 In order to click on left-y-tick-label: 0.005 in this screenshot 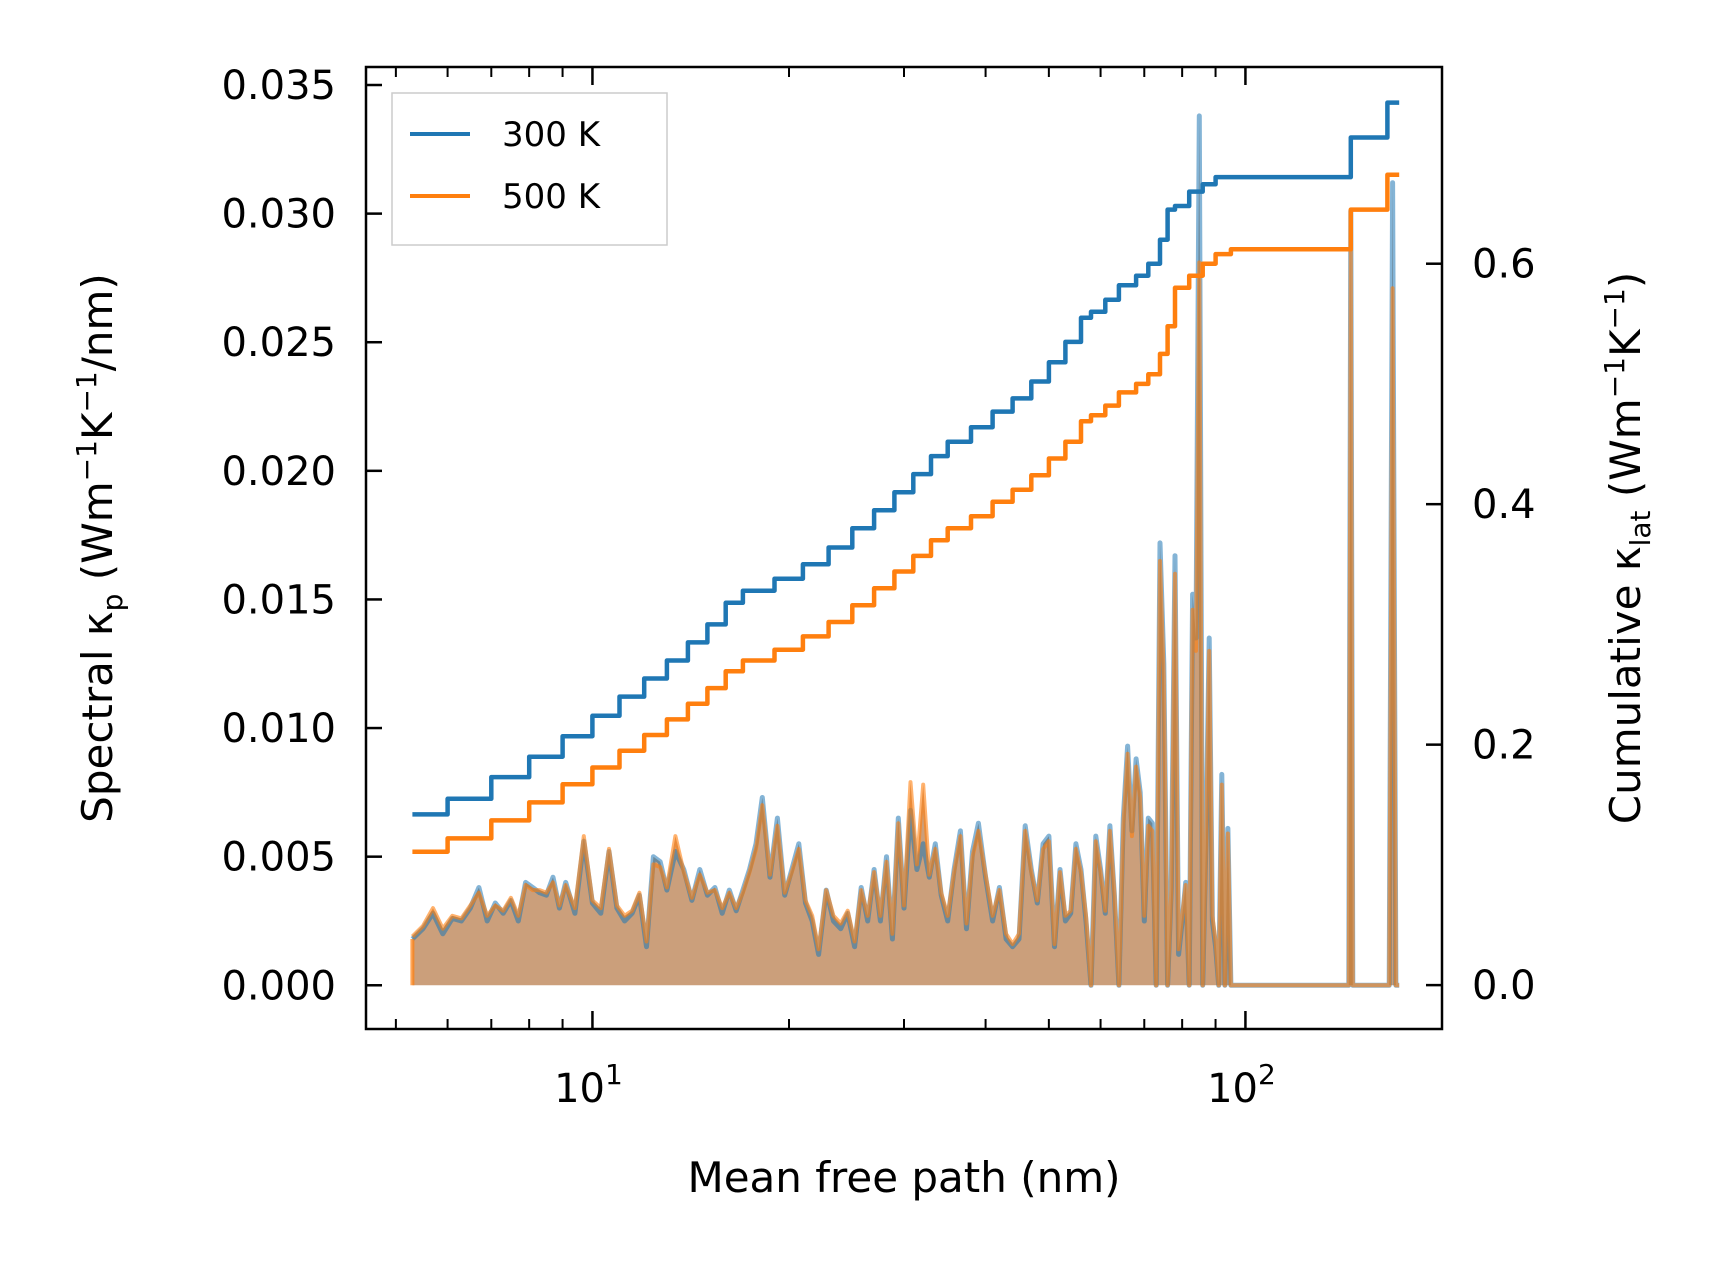, I will do `click(278, 858)`.